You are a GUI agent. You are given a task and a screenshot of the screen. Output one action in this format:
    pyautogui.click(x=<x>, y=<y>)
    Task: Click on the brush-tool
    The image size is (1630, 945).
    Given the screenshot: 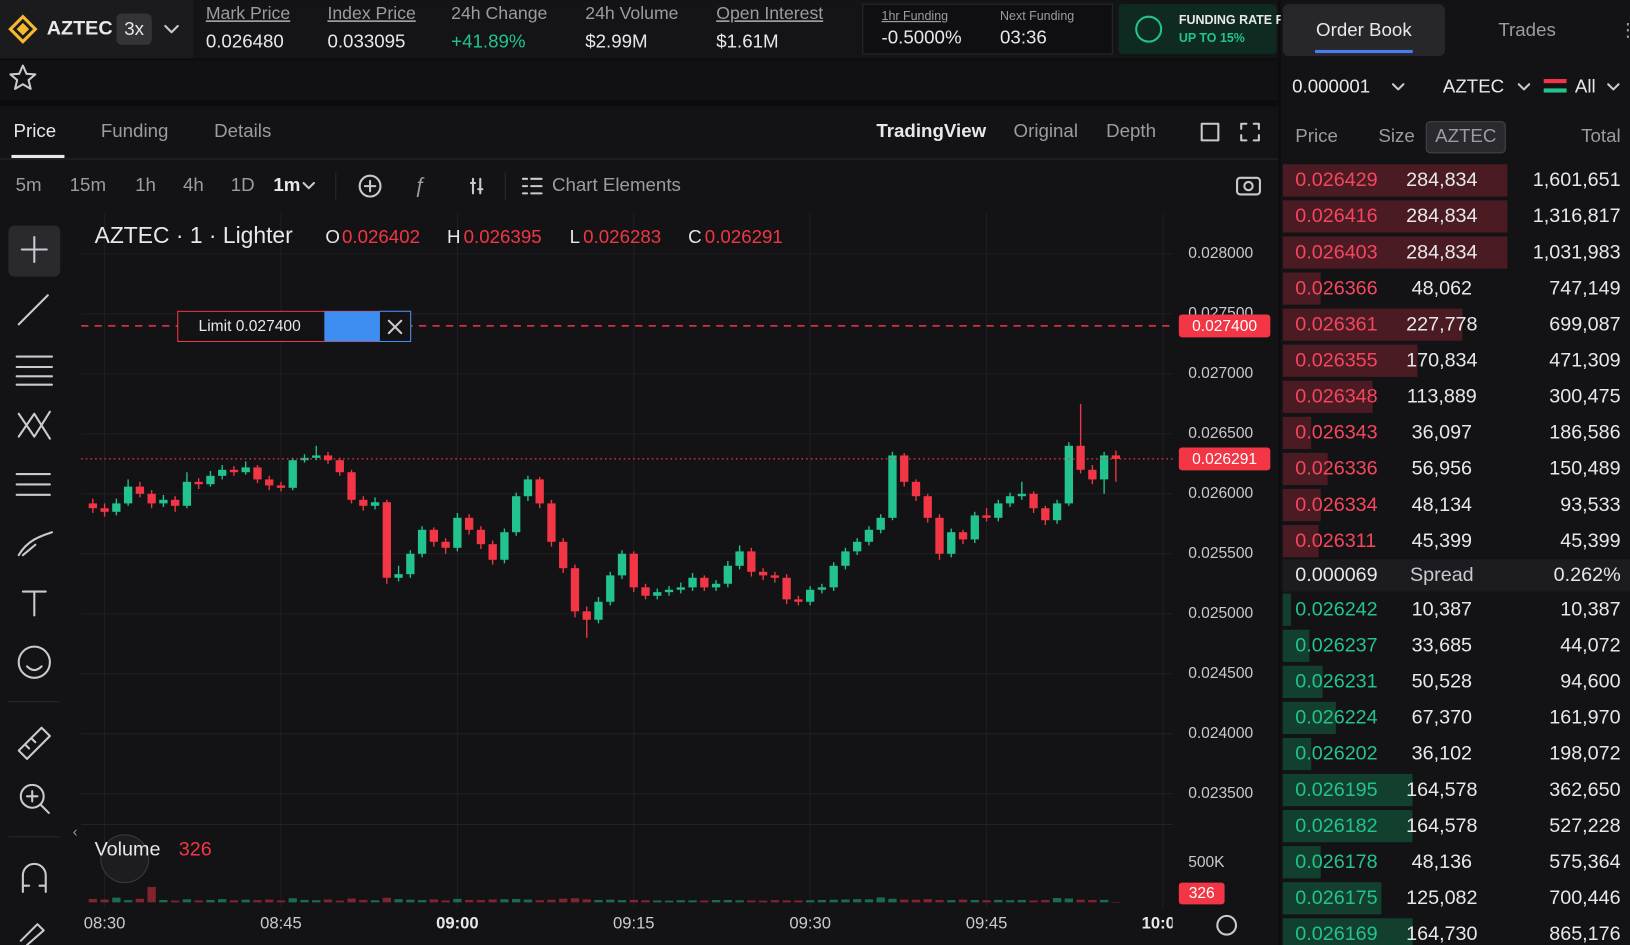 What is the action you would take?
    pyautogui.click(x=35, y=544)
    